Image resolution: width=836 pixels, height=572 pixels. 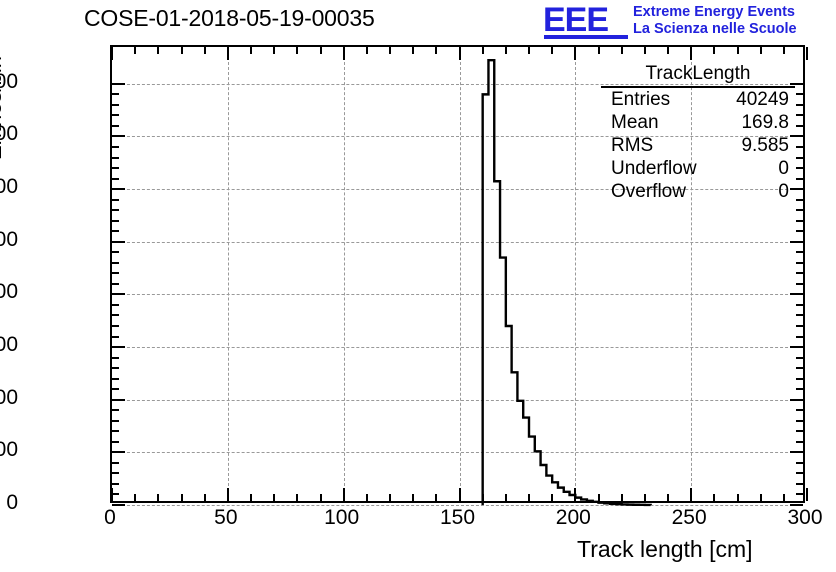 What do you see at coordinates (783, 168) in the screenshot?
I see `stats-value: 0` at bounding box center [783, 168].